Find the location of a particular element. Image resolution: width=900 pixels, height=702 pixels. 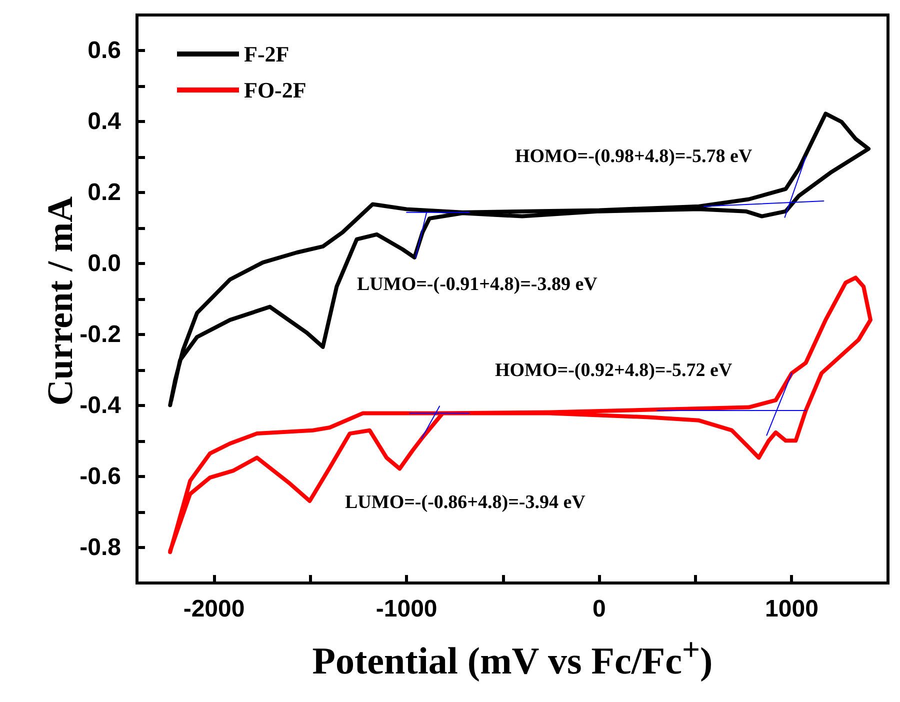

y-tick-label: 0.4 is located at coordinates (105, 121).